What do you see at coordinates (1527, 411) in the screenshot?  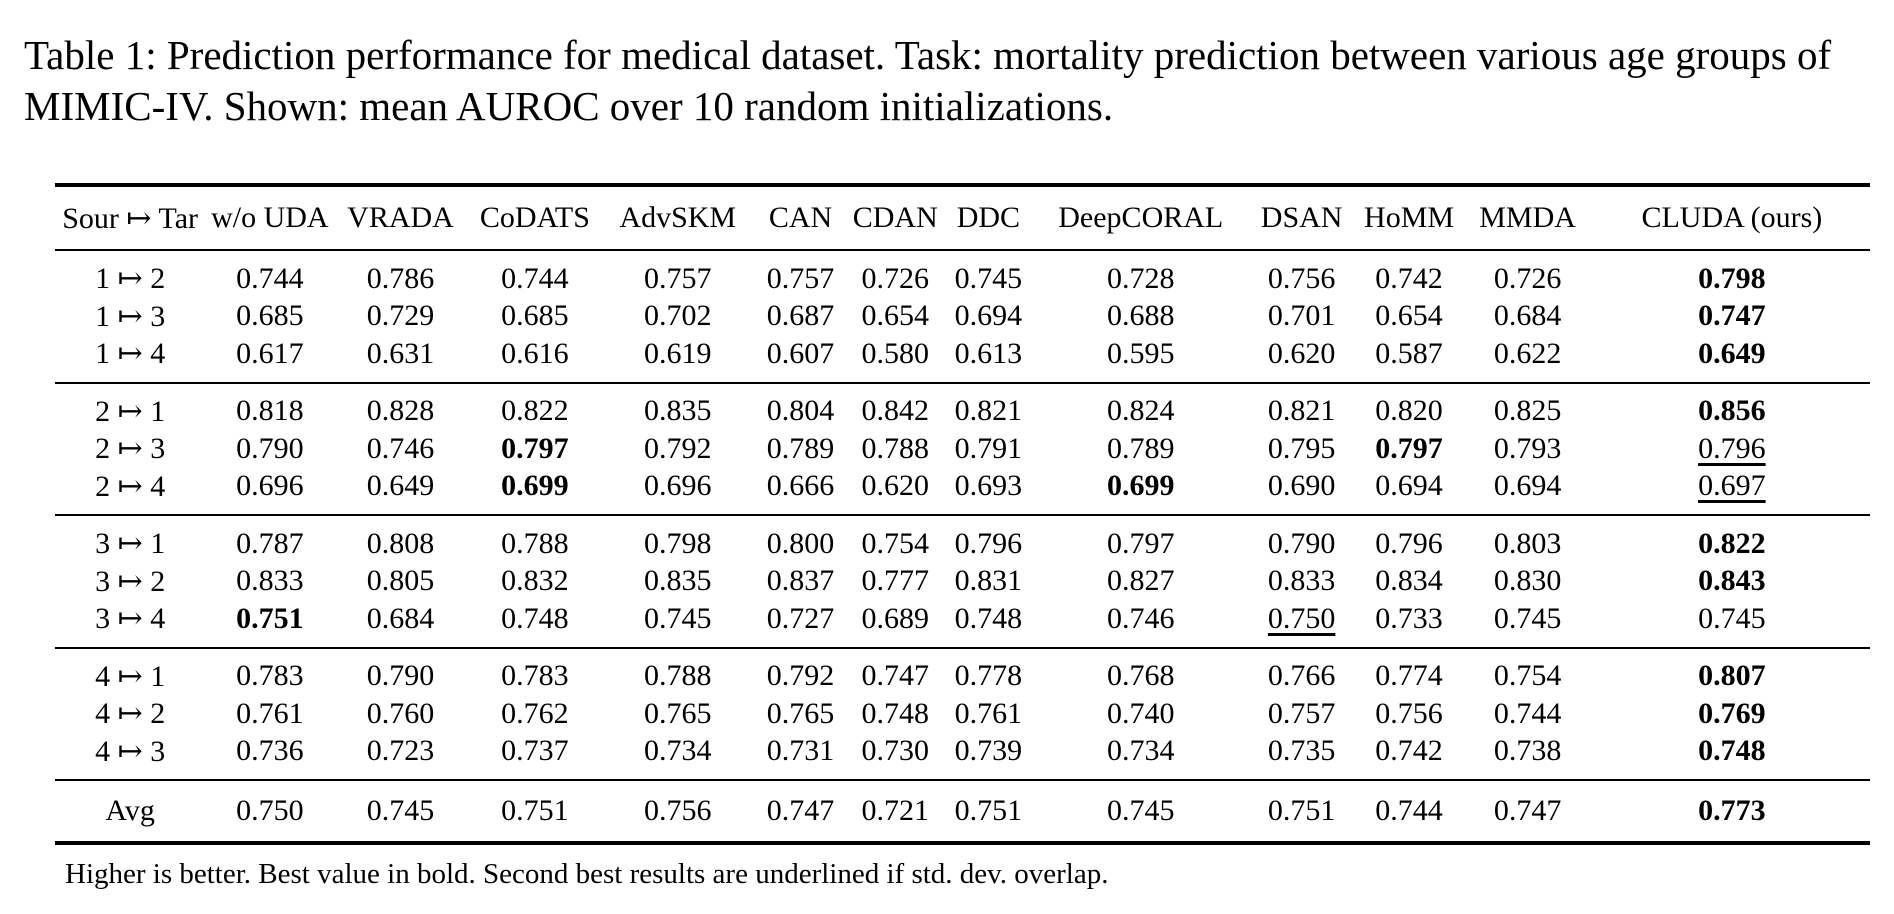 I see `auroc-cell: 0.825` at bounding box center [1527, 411].